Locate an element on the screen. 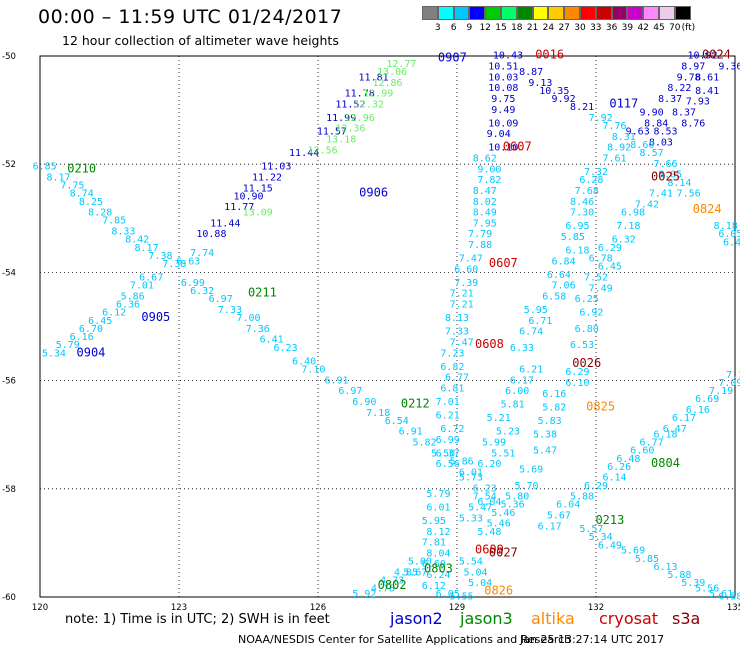 Image resolution: width=740 pixels, height=650 pixels. wave-height-value: 6.63 is located at coordinates (188, 261).